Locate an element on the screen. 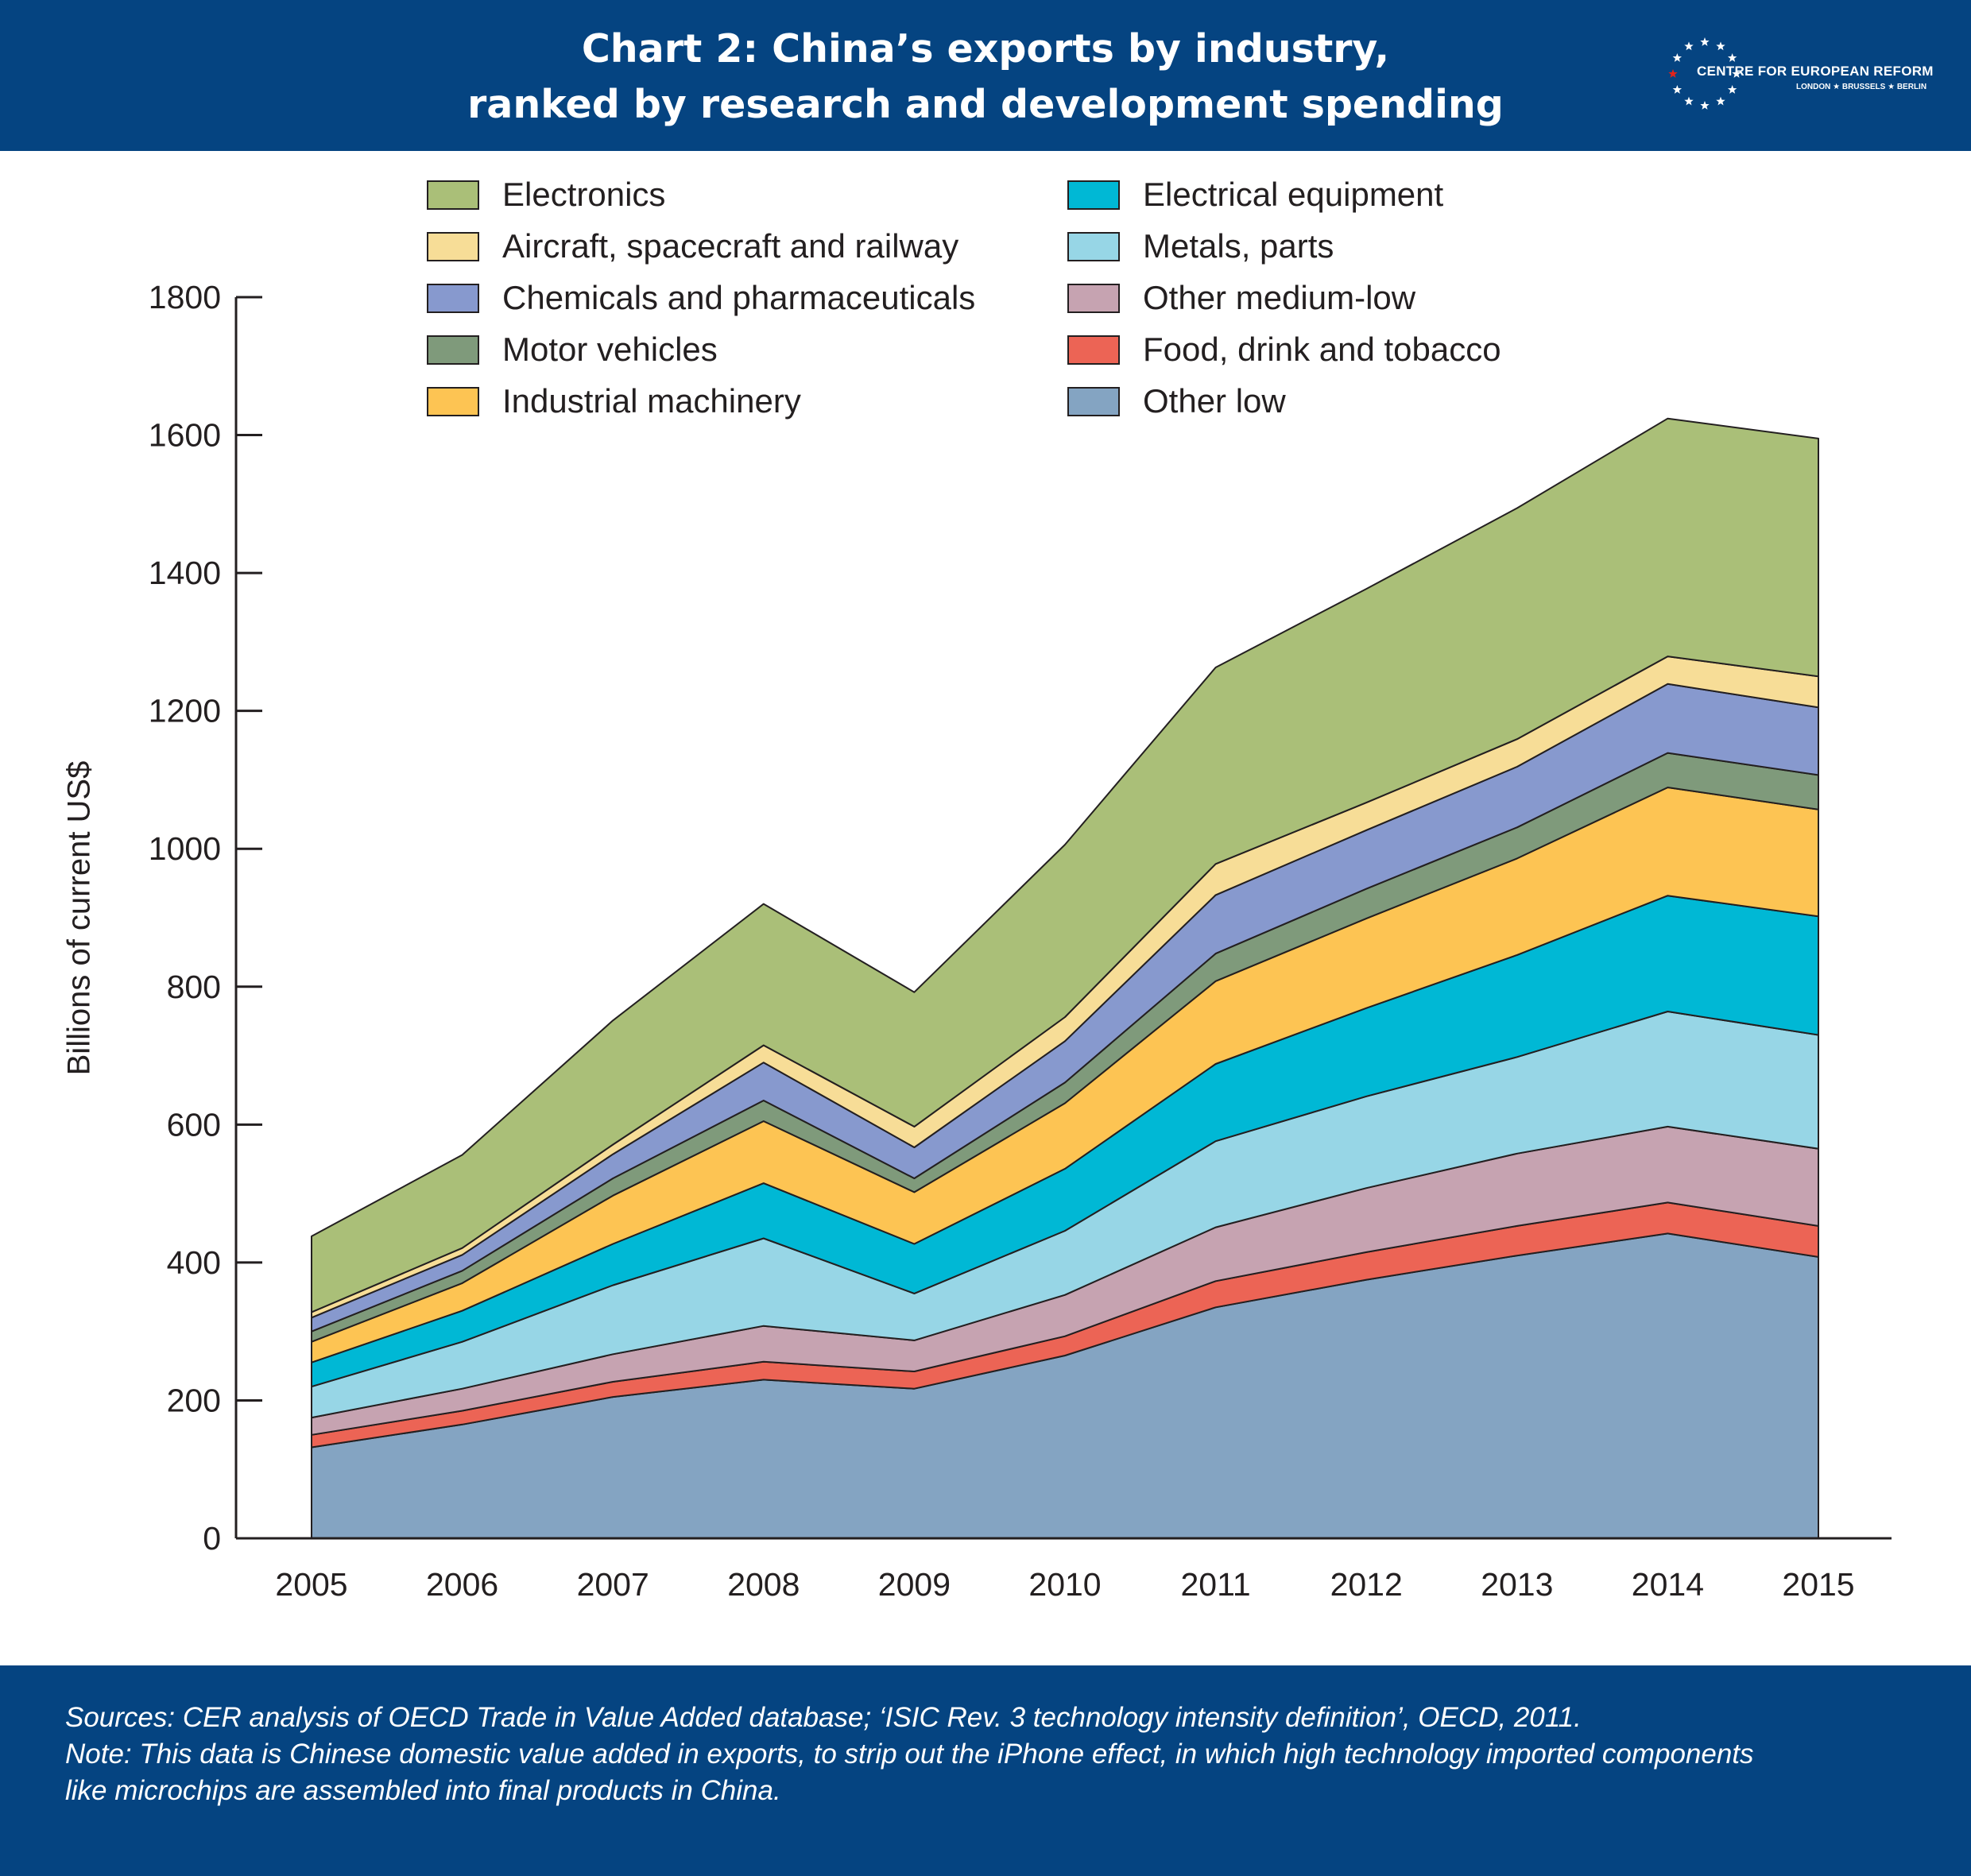 This screenshot has width=1971, height=1876. y-tick-label: 1000 is located at coordinates (185, 848).